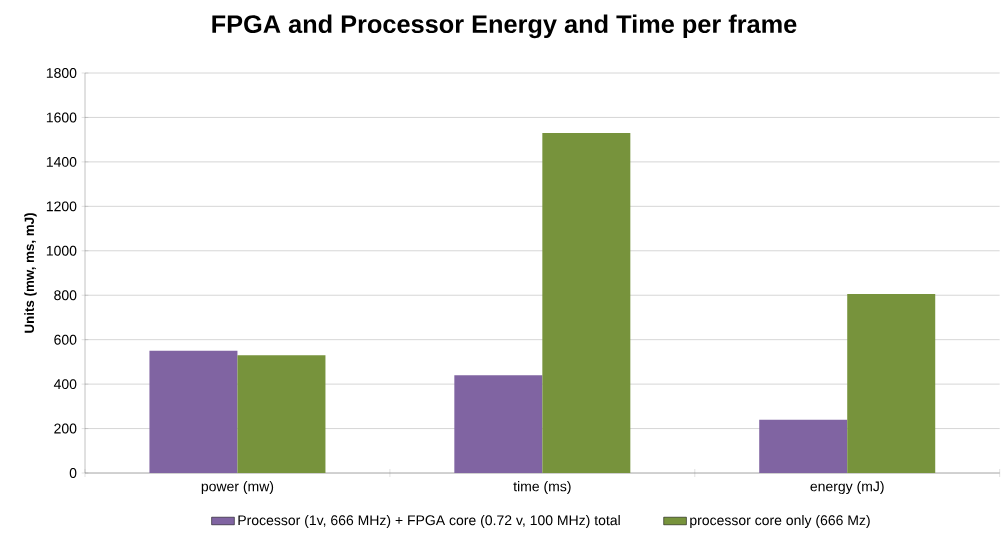  Describe the element at coordinates (542, 488) in the screenshot. I see `x-tick-label: time (ms)` at that location.